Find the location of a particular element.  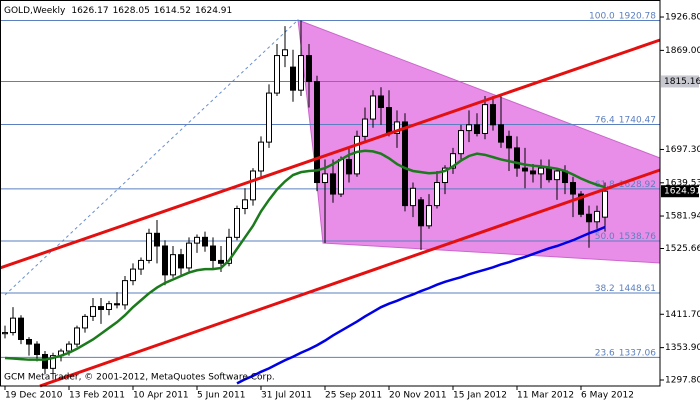

price-label: 1624.91 is located at coordinates (682, 192).